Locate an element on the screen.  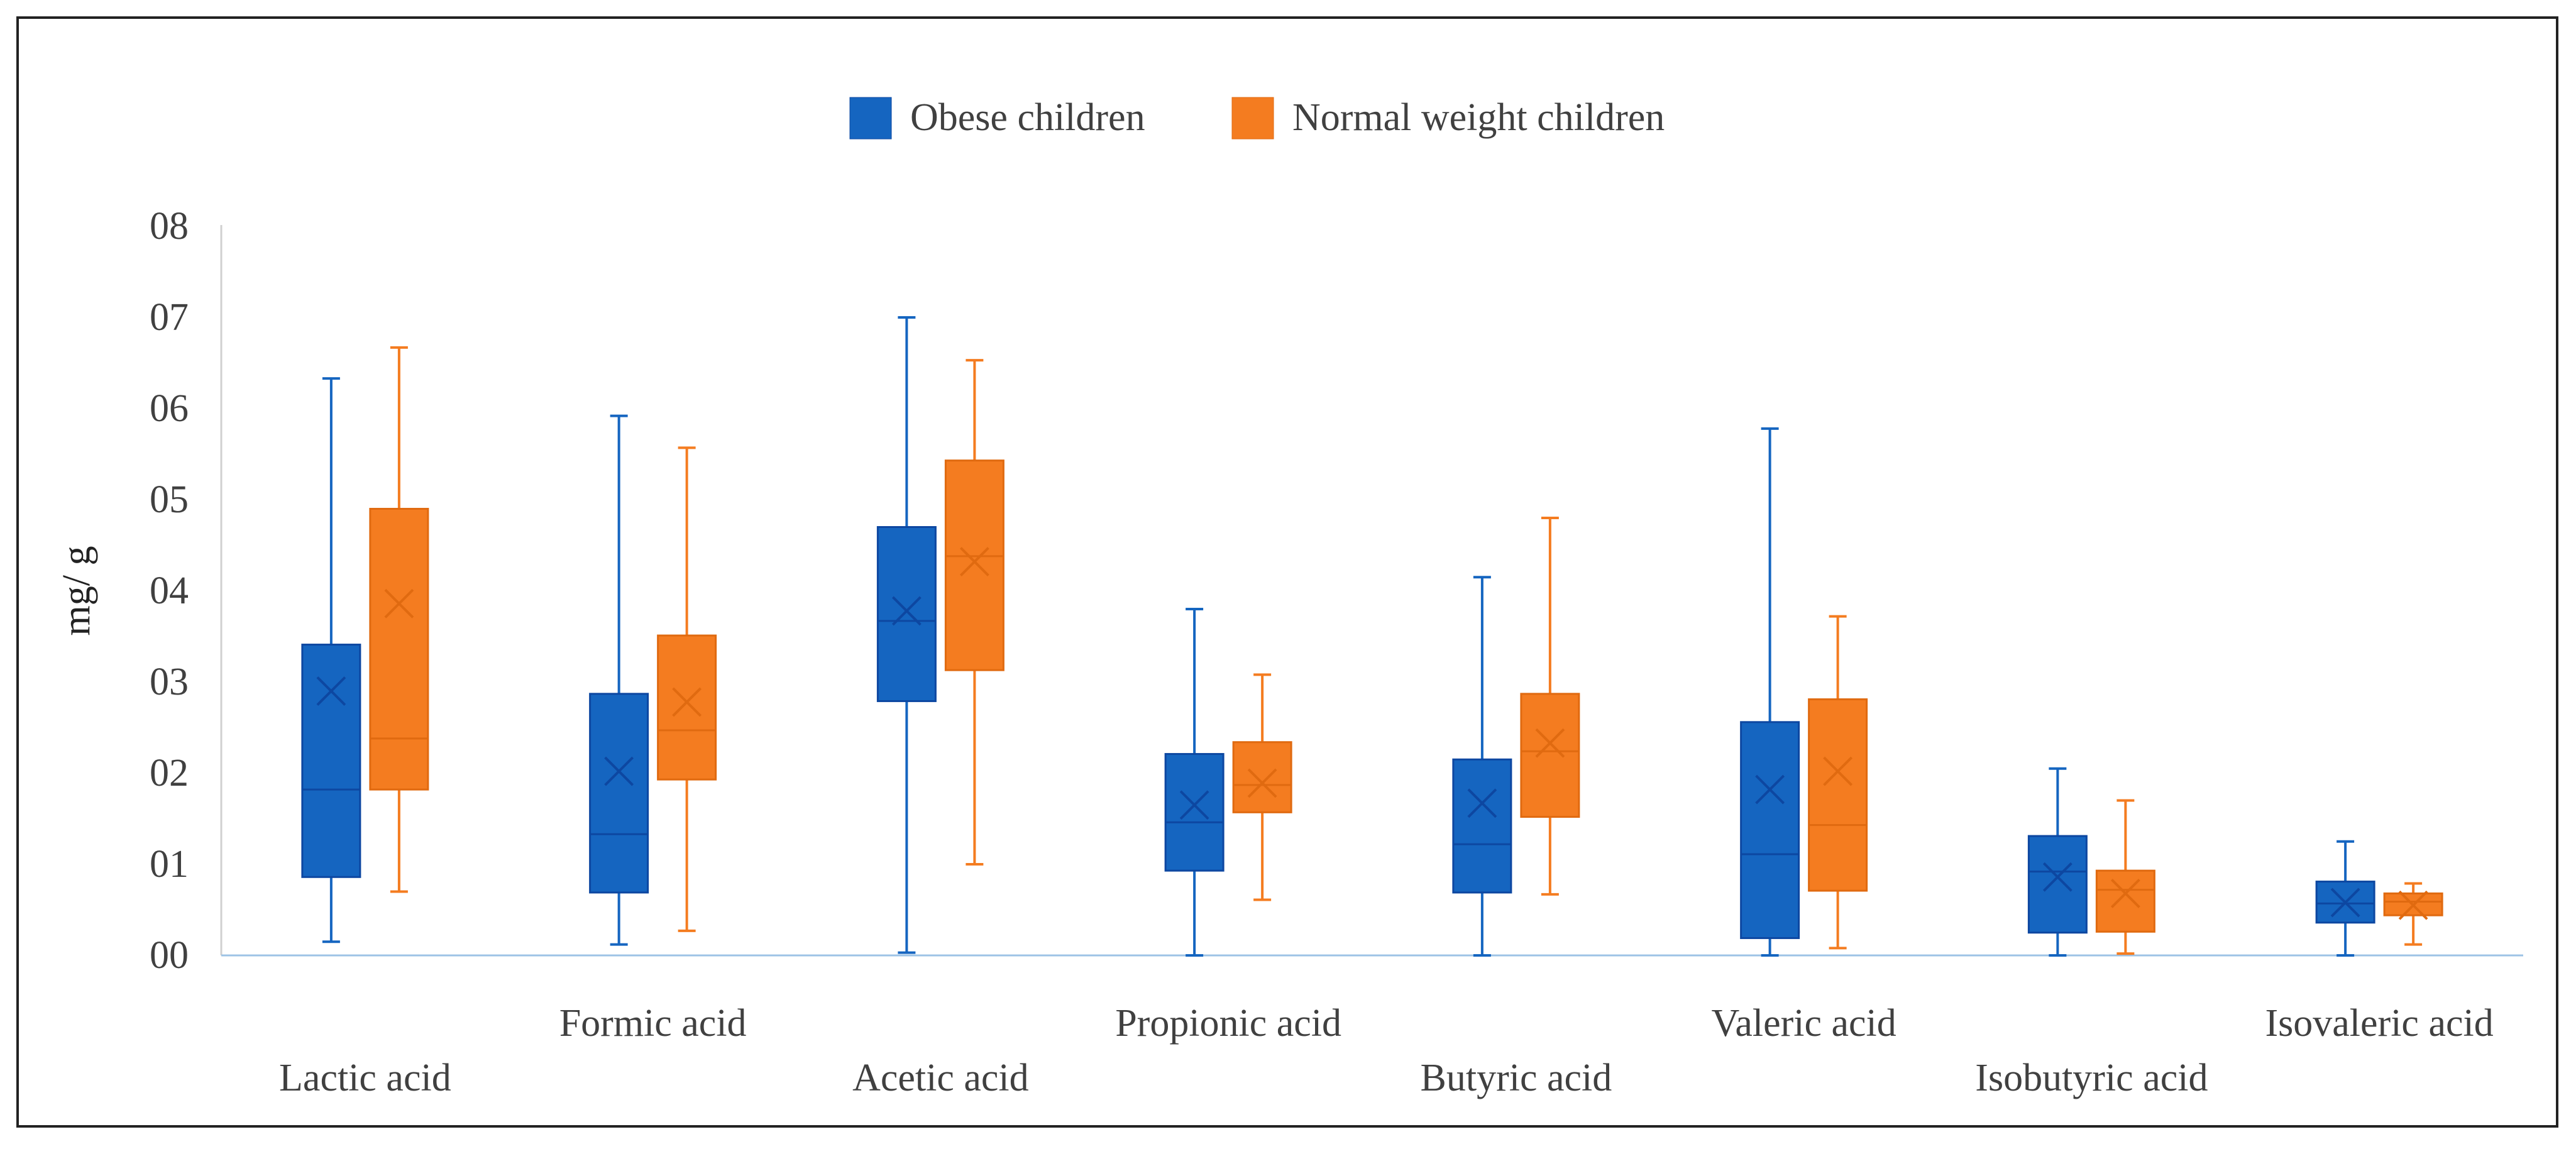
y-tick-label: 07 is located at coordinates (170, 317).